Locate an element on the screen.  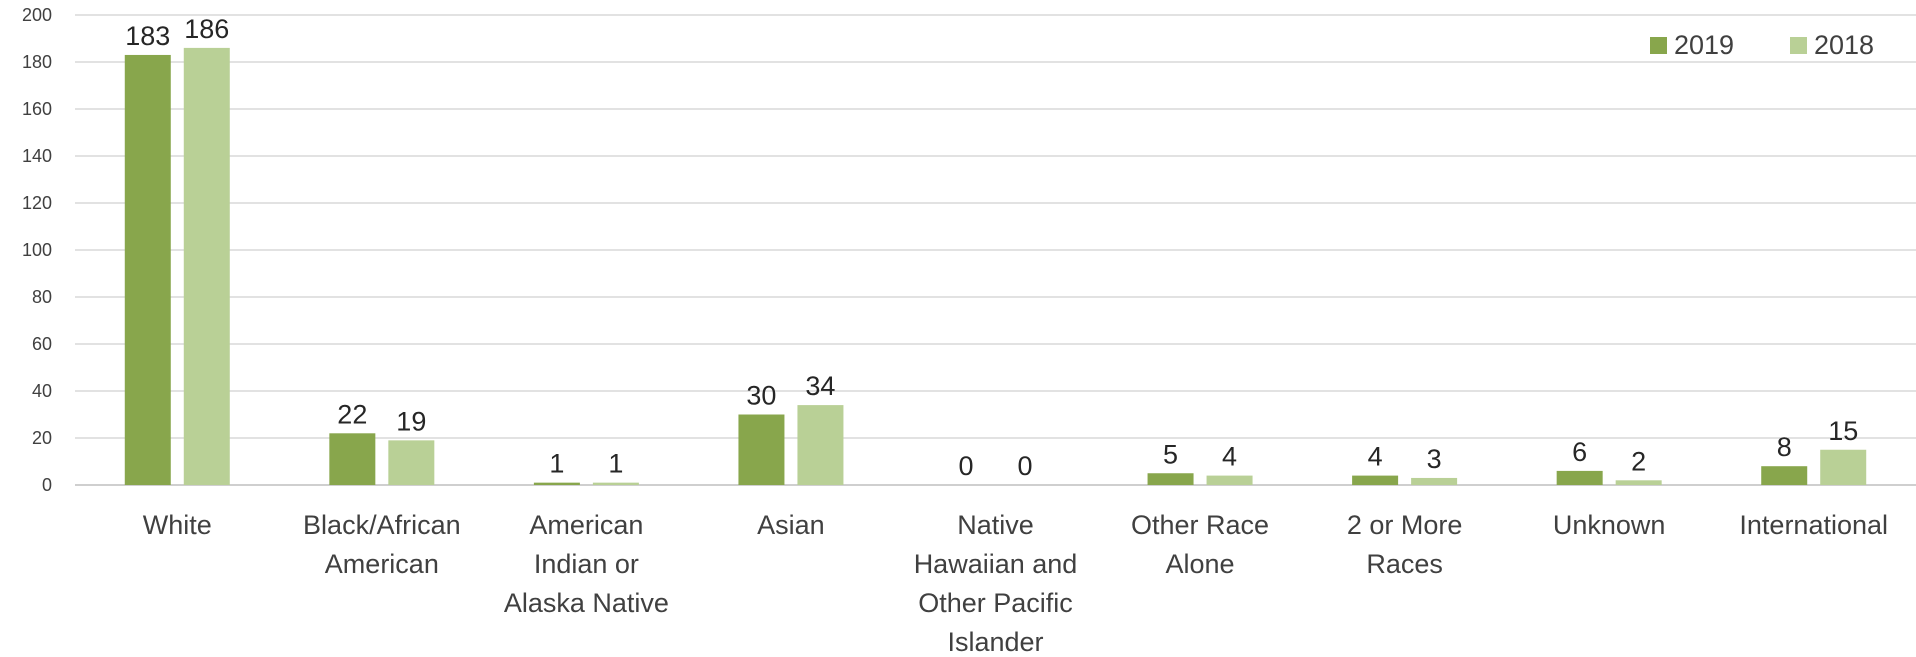
y-axis-ticks: 0 20 40 60 80 100 120 140 160 180 200 is located at coordinates (37, 250).